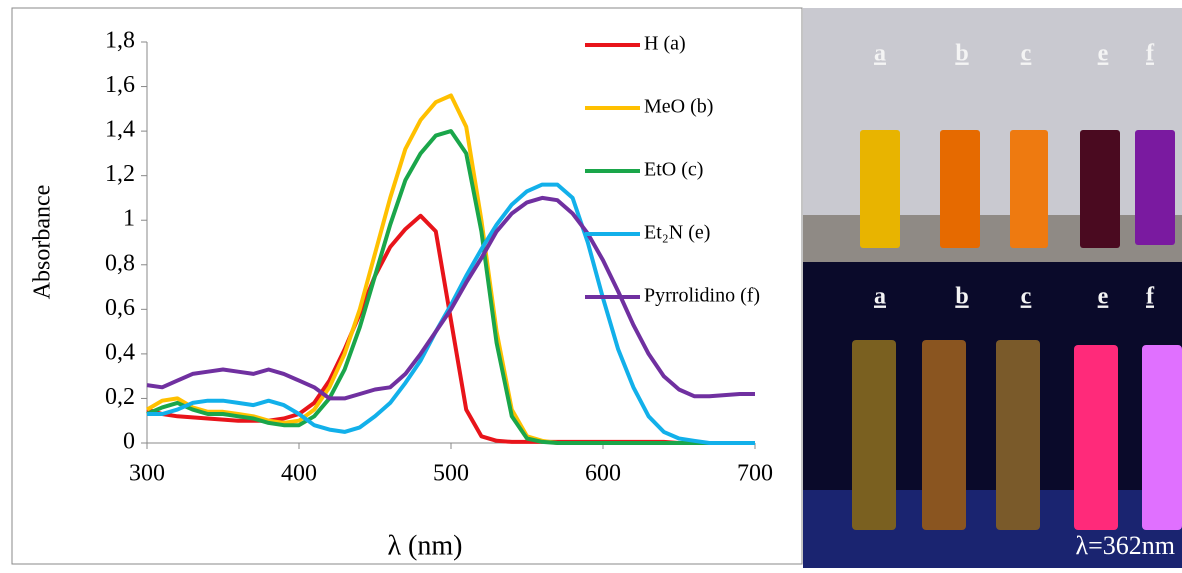 The image size is (1182, 573). What do you see at coordinates (120, 41) in the screenshot?
I see `y-tick-label: 1,8` at bounding box center [120, 41].